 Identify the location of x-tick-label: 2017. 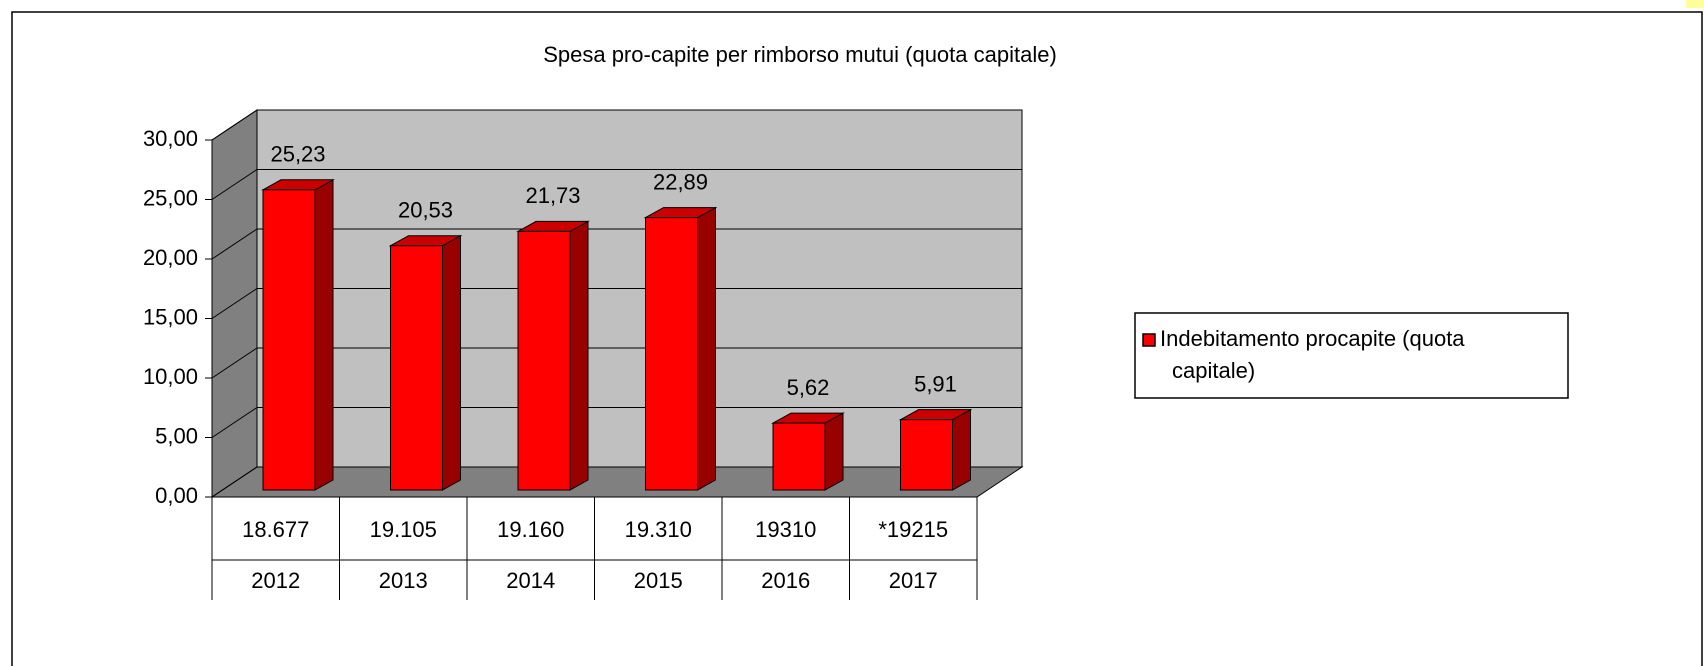
(913, 580).